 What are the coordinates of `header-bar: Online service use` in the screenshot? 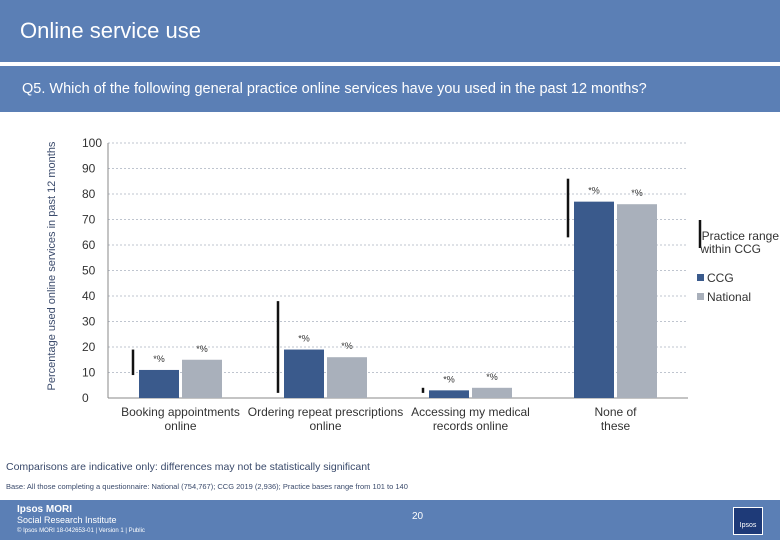 It's located at (390, 31).